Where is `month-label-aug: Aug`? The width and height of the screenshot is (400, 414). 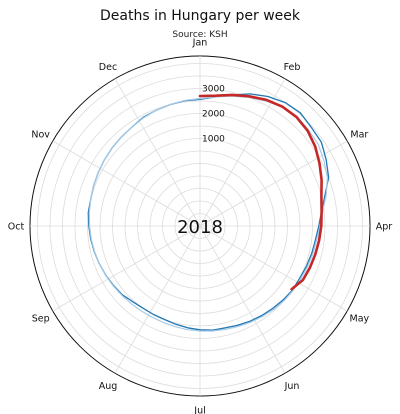 month-label-aug: Aug is located at coordinates (108, 386).